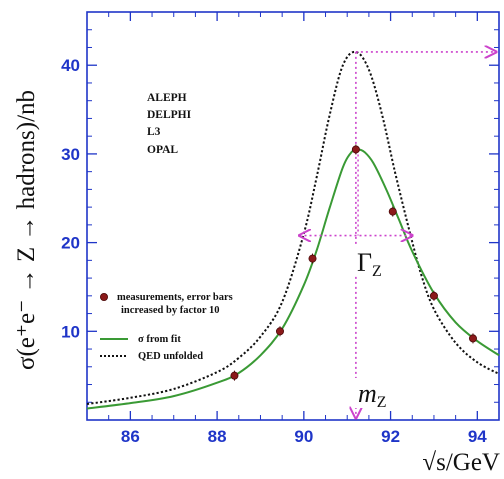 The height and width of the screenshot is (479, 504). Describe the element at coordinates (70, 243) in the screenshot. I see `y-tick-label: 20` at that location.